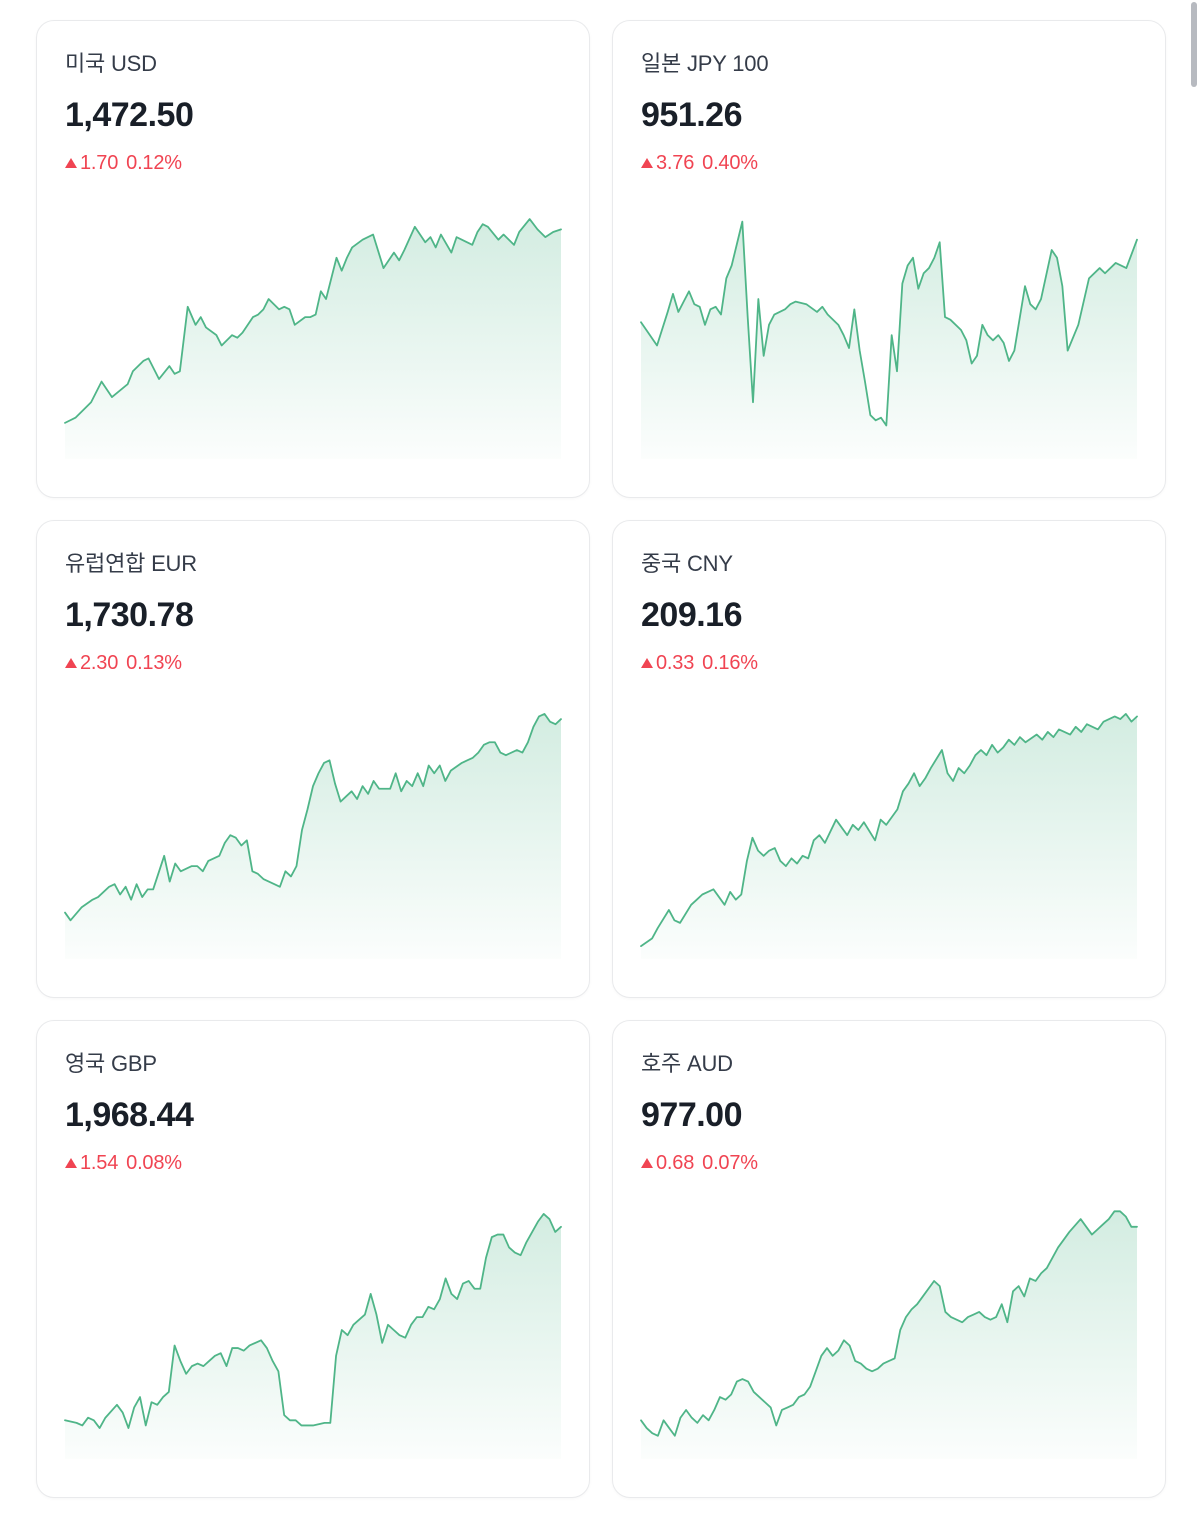 The width and height of the screenshot is (1200, 1515). What do you see at coordinates (730, 163) in the screenshot?
I see `change-percent: 0.40%` at bounding box center [730, 163].